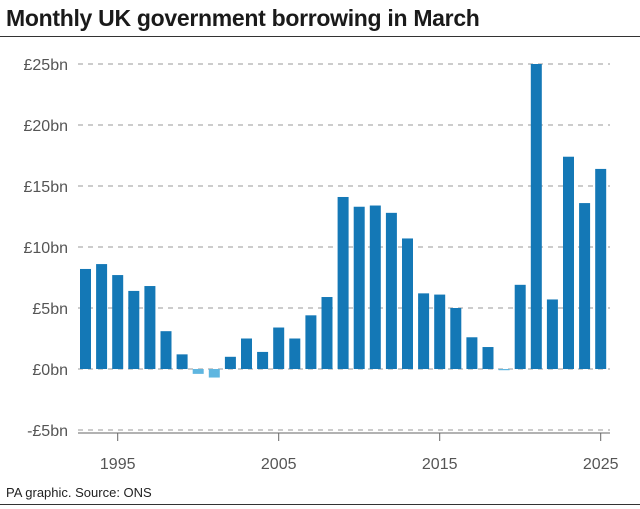 The image size is (640, 509). I want to click on chart-title: Monthly UK government borrowing in March, so click(243, 18).